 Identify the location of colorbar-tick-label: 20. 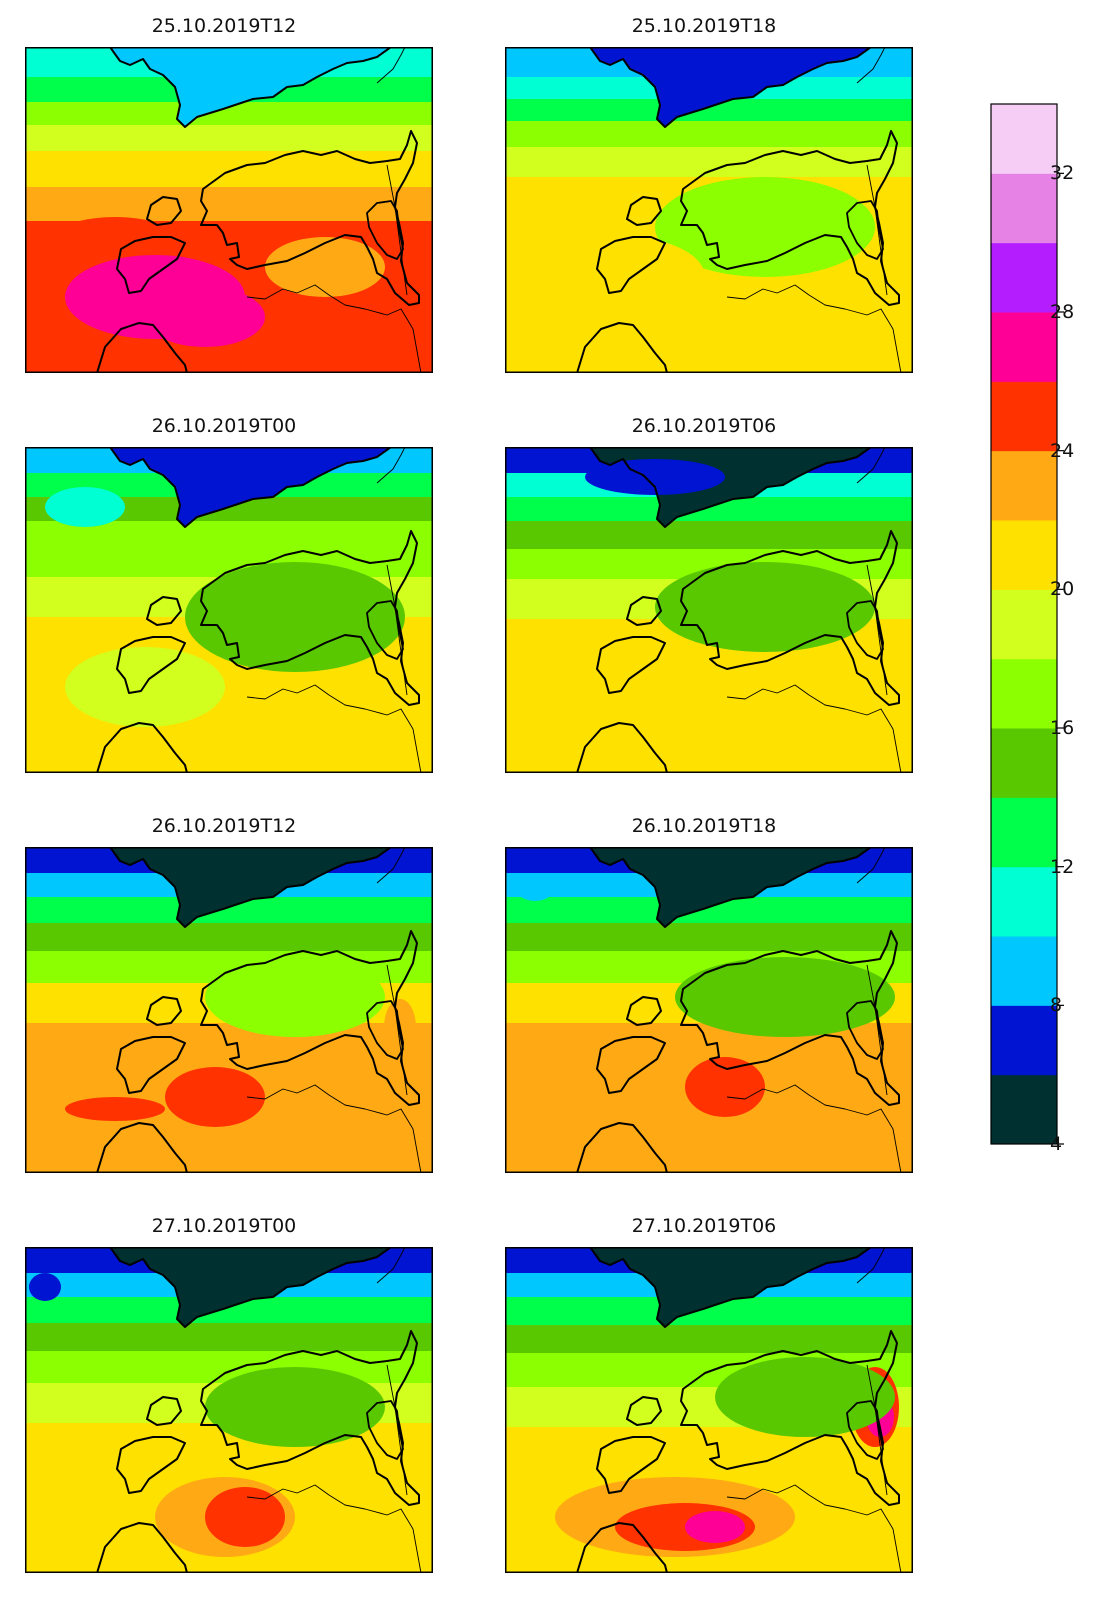
(1062, 589).